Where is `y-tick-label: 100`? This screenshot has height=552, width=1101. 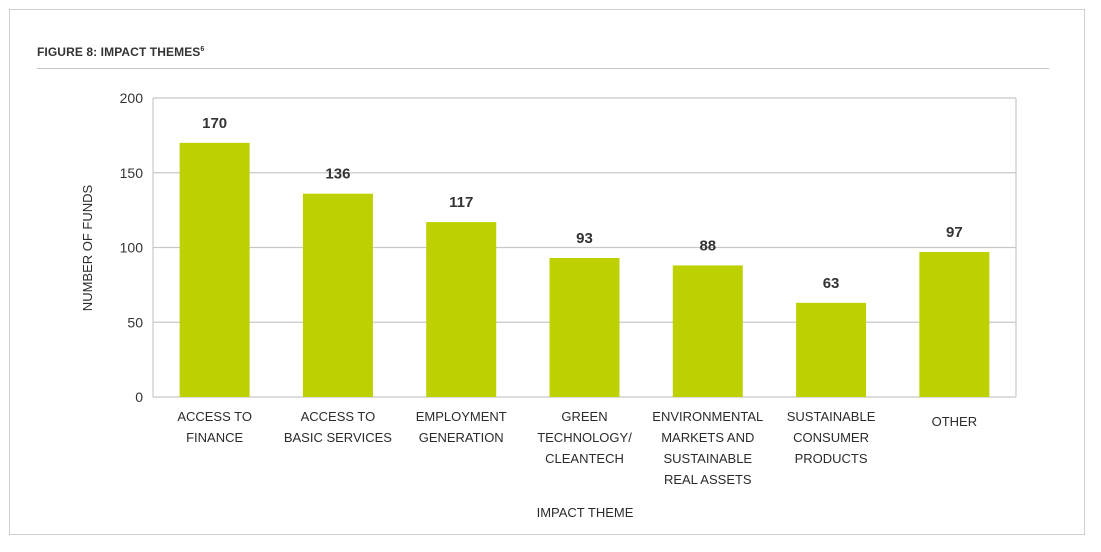
y-tick-label: 100 is located at coordinates (132, 248).